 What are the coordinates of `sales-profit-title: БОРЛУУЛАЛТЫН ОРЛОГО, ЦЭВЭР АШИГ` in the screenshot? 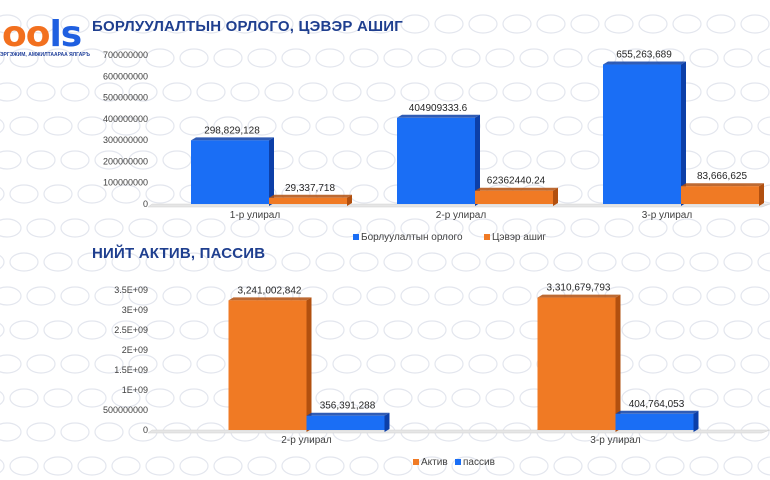 It's located at (247, 26).